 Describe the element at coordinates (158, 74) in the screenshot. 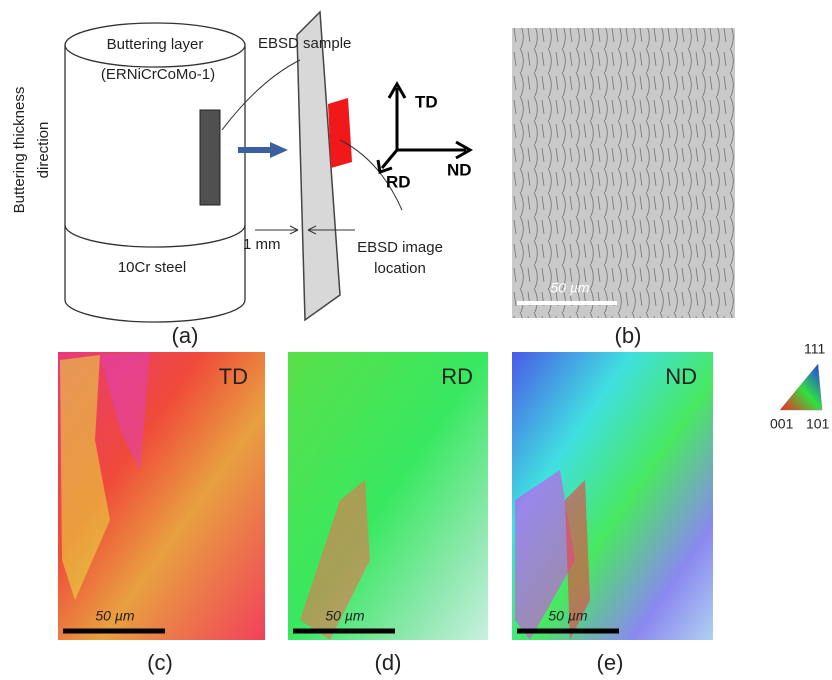

I see `layer-label: (ERNiCrCoMo-1)` at that location.